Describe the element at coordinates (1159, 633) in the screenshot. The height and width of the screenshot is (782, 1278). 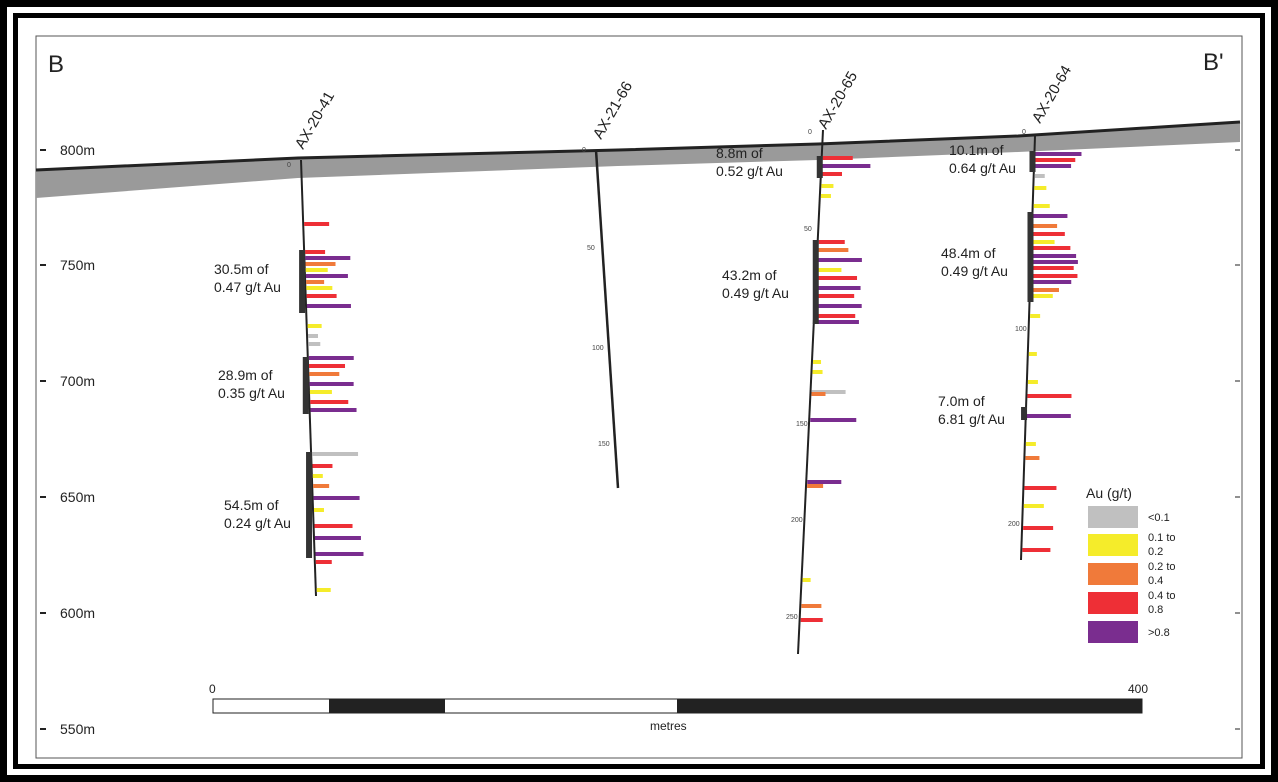
I see `legend-label: >0.8` at that location.